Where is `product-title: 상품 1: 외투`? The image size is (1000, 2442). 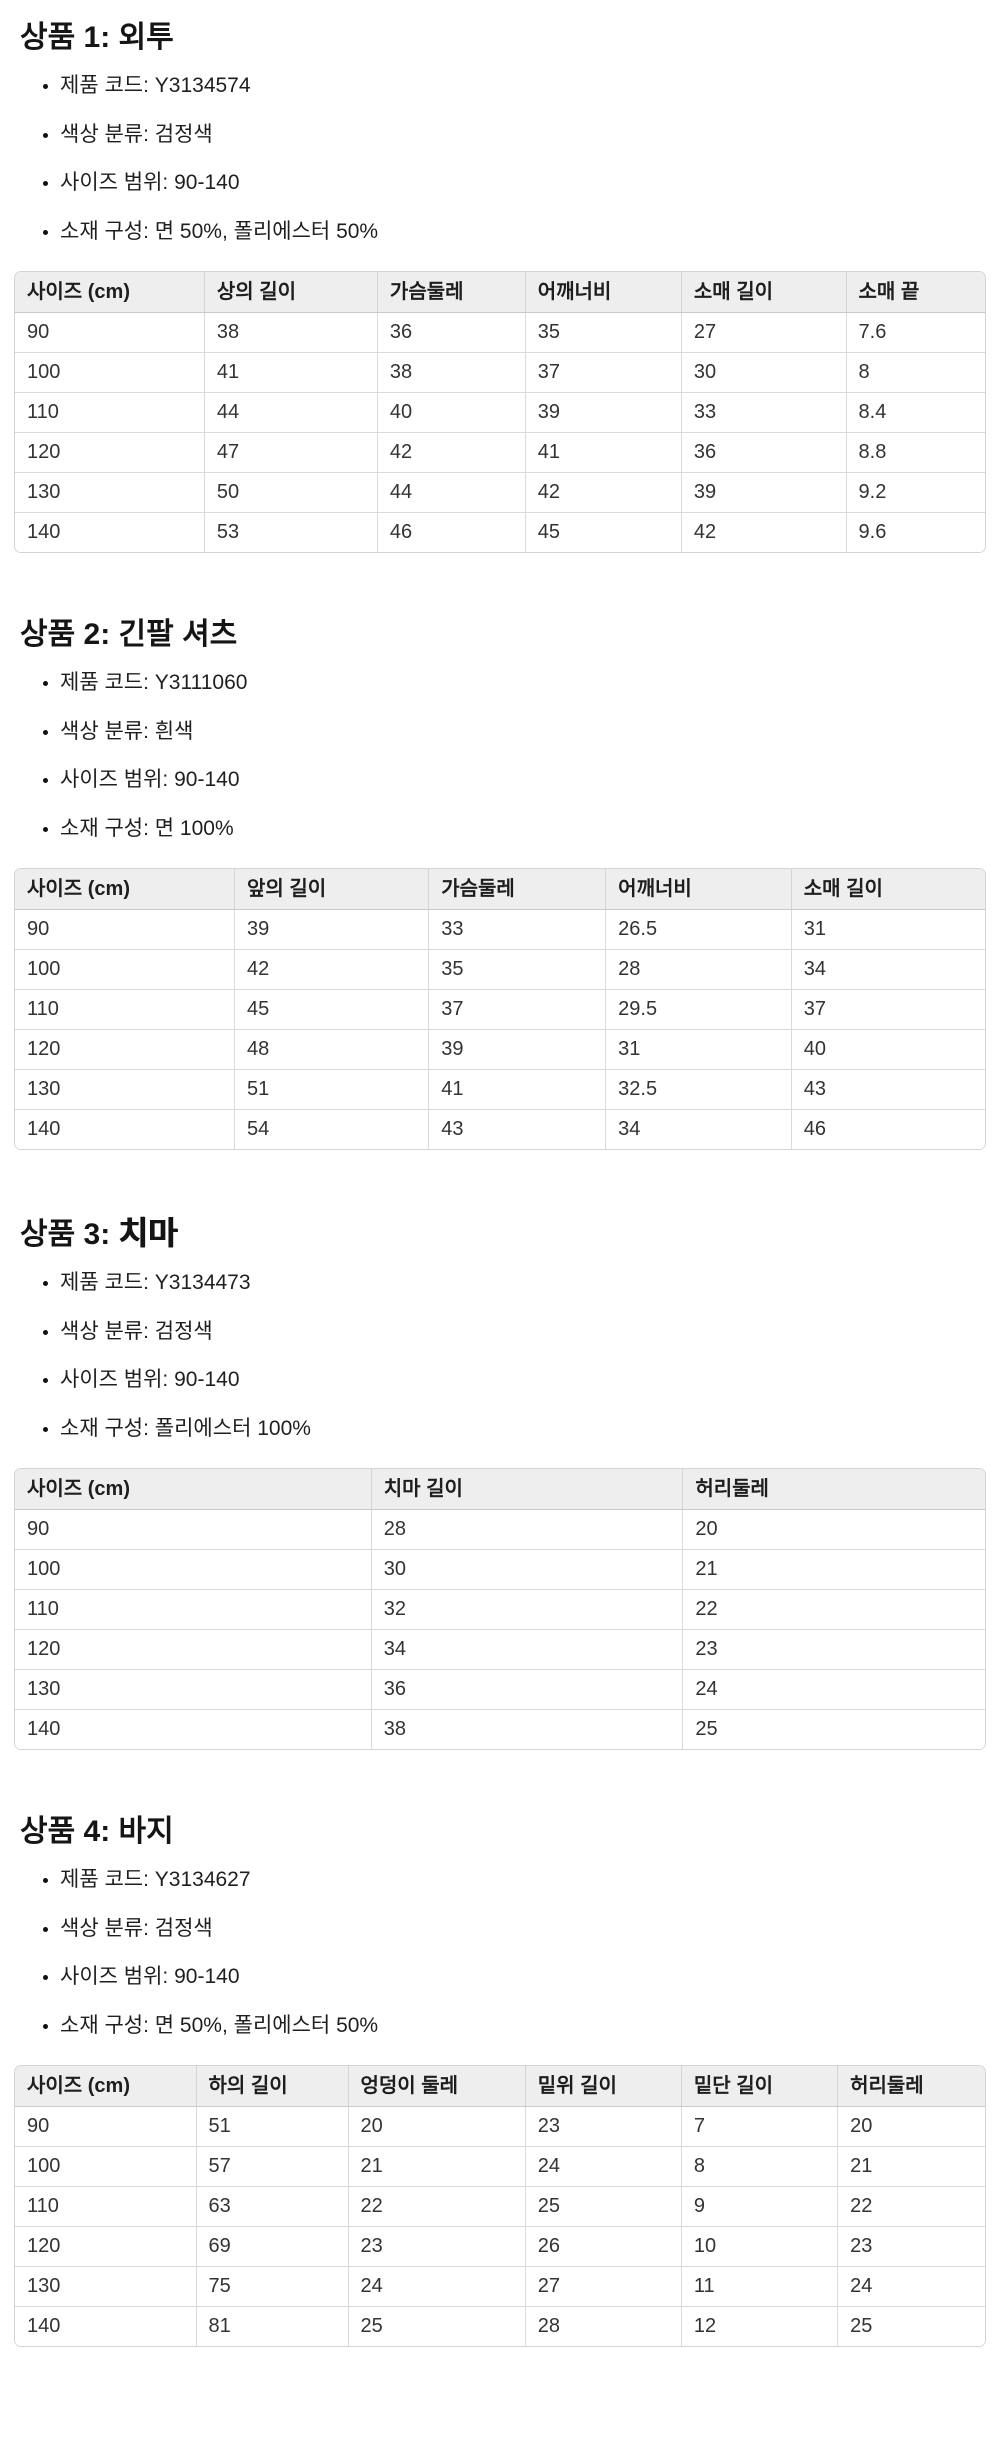 product-title: 상품 1: 외투 is located at coordinates (503, 38).